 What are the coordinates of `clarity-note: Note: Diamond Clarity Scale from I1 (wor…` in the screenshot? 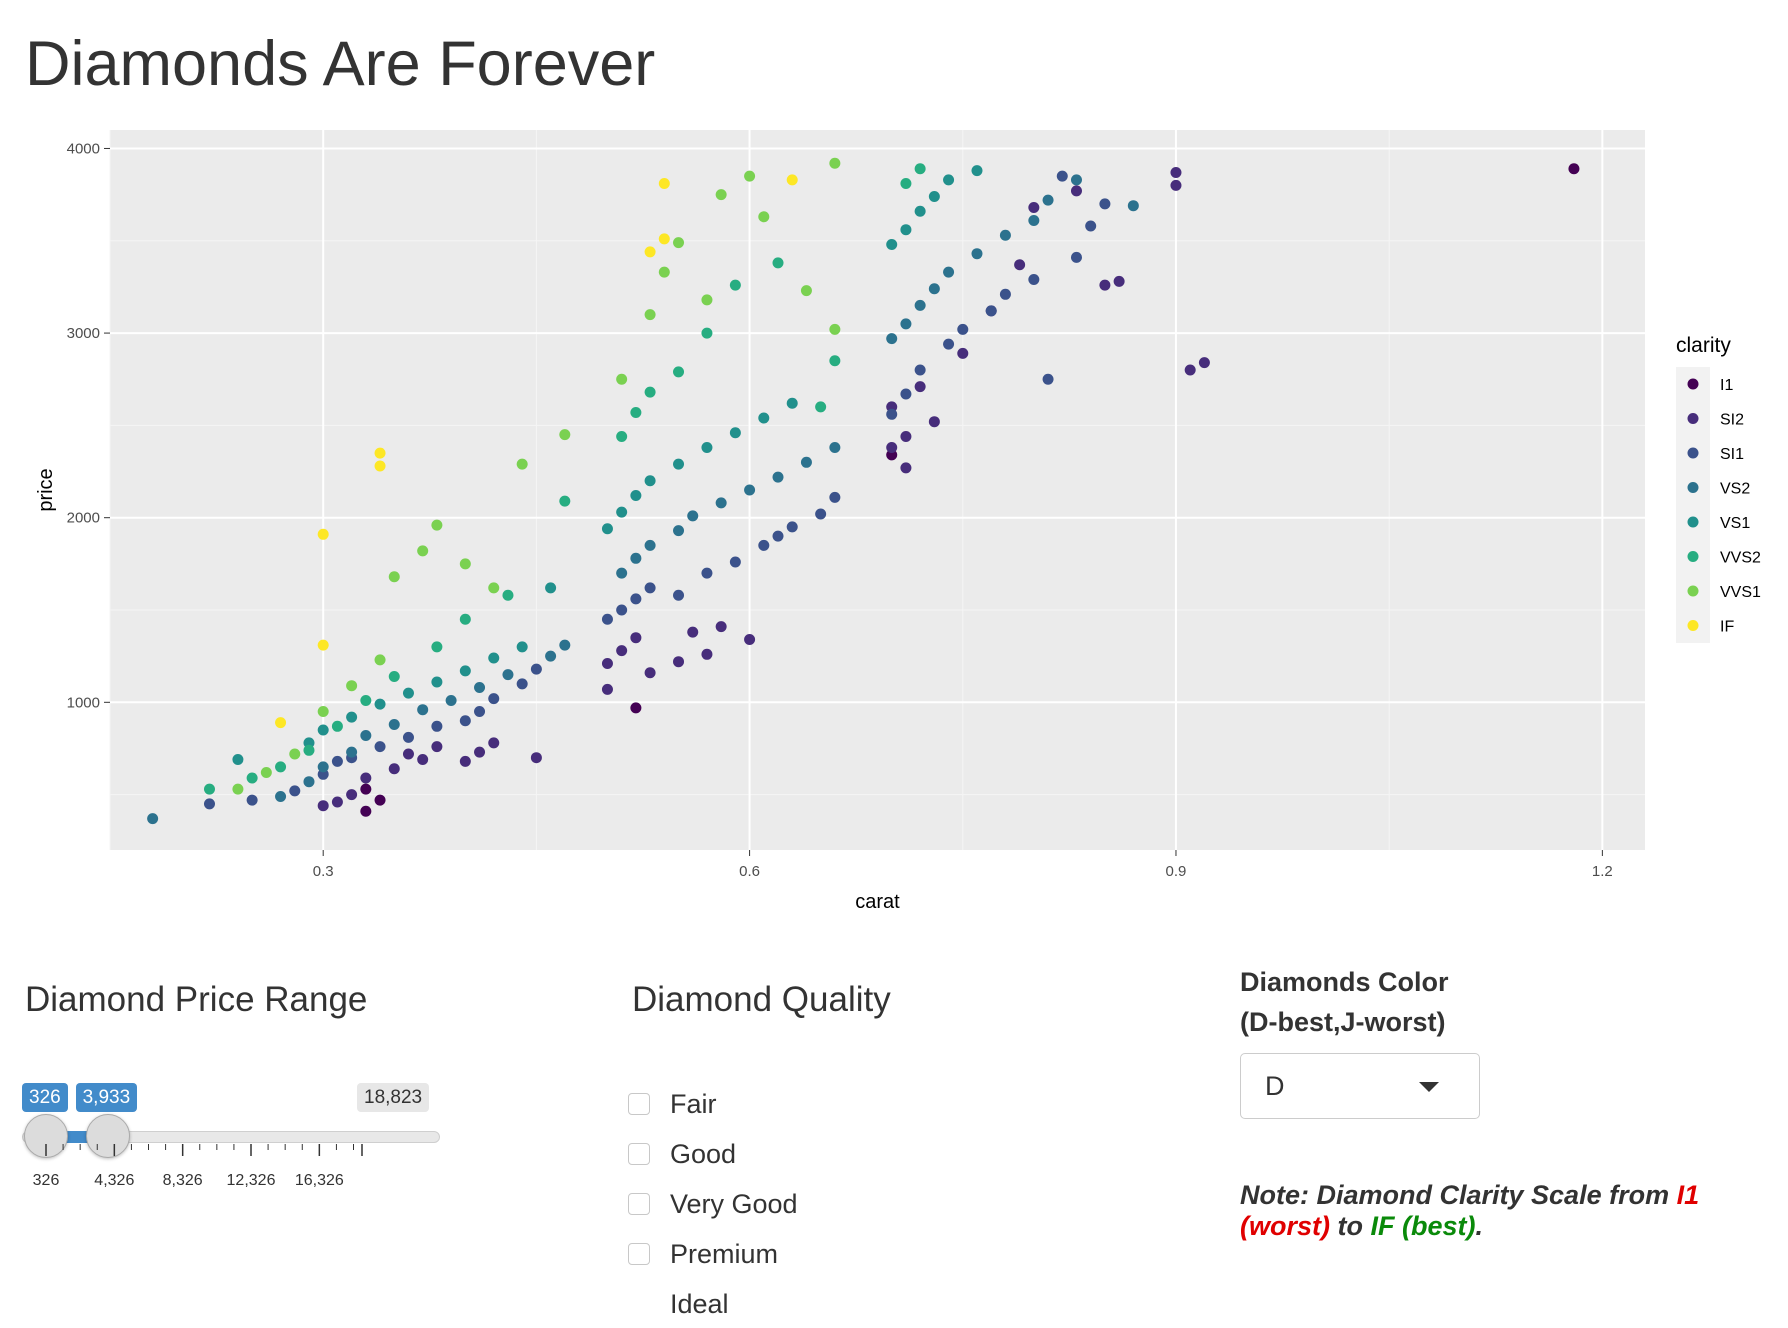 It's located at (1500, 1211).